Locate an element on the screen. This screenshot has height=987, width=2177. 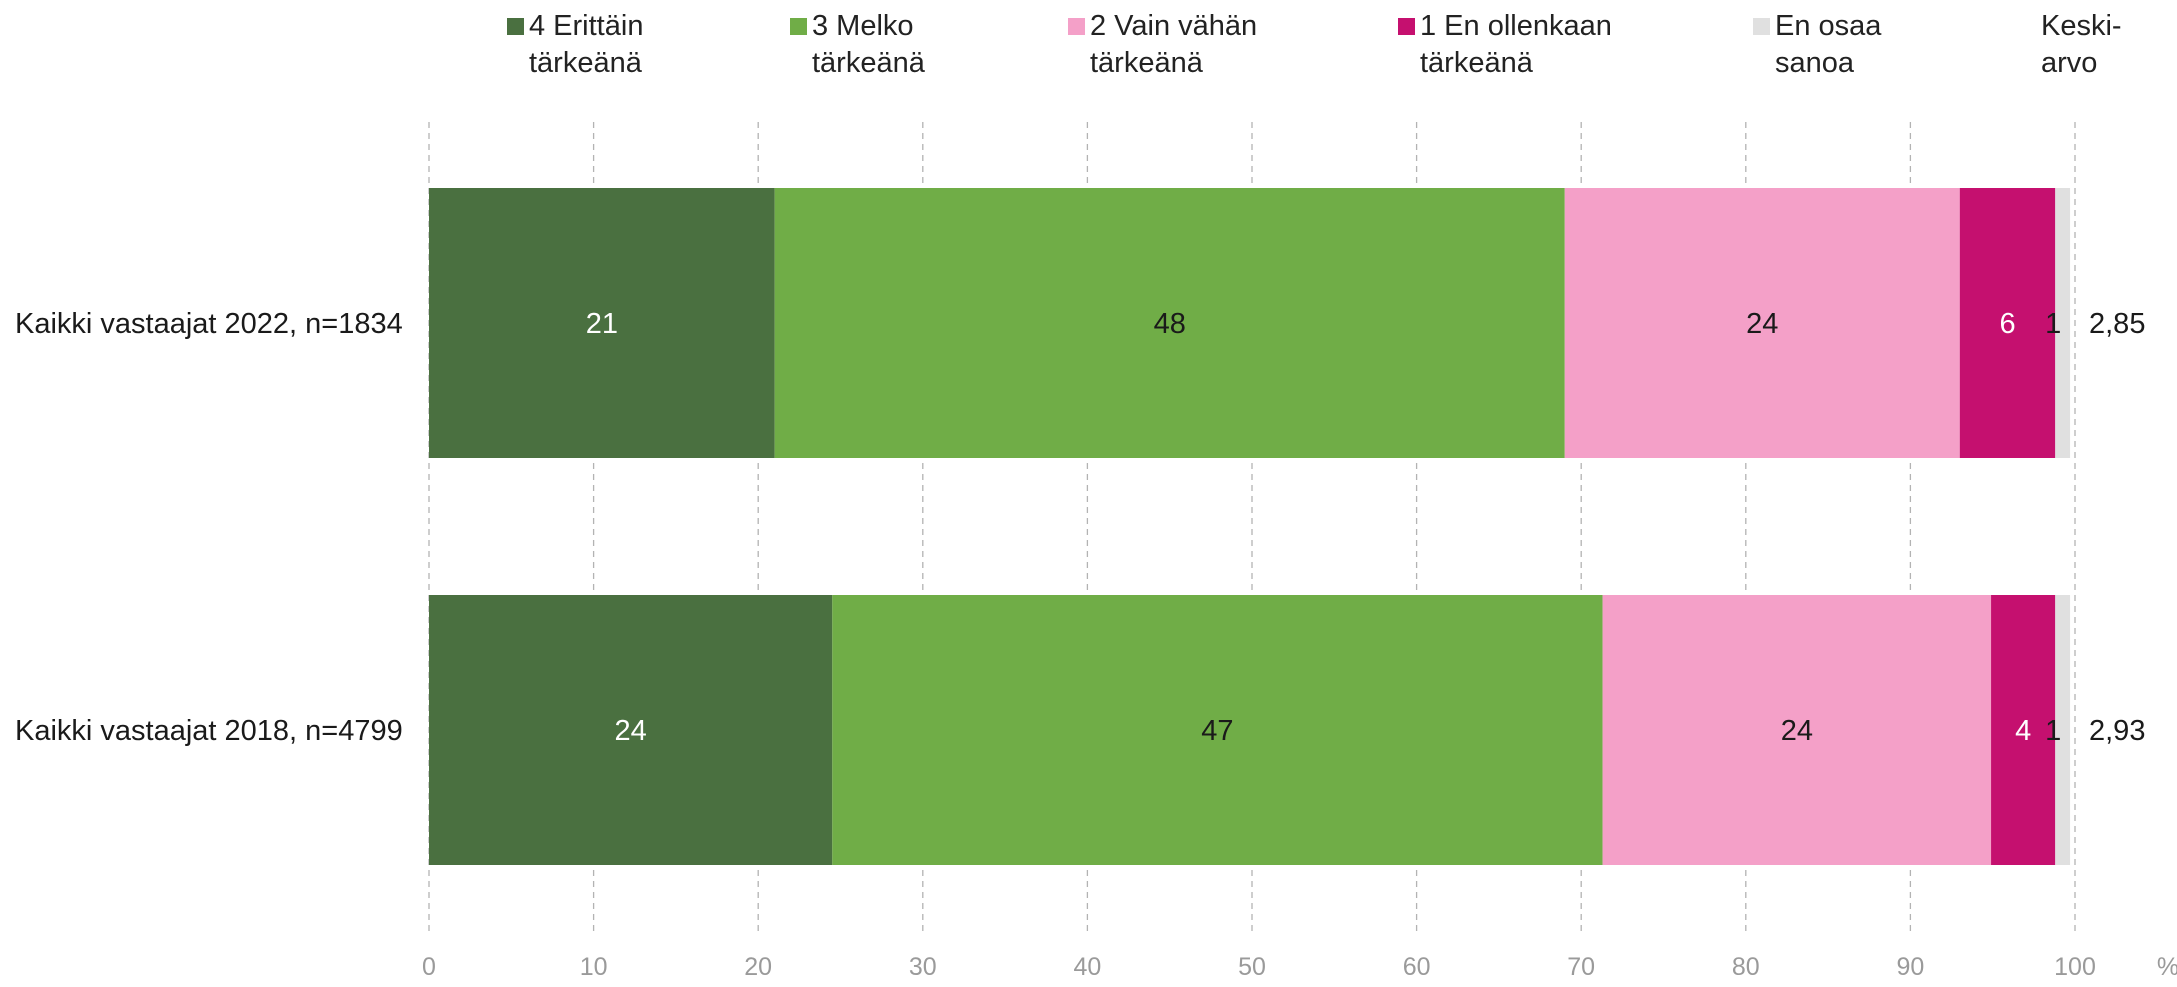
legend-label: 4 Erittäin tärkeänä is located at coordinates (586, 44).